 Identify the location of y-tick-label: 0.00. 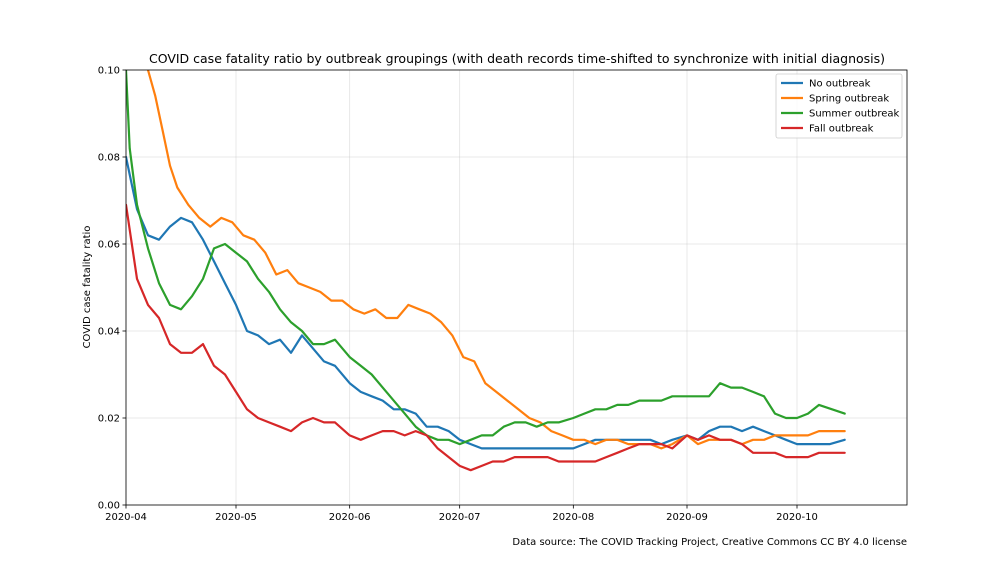
(109, 506).